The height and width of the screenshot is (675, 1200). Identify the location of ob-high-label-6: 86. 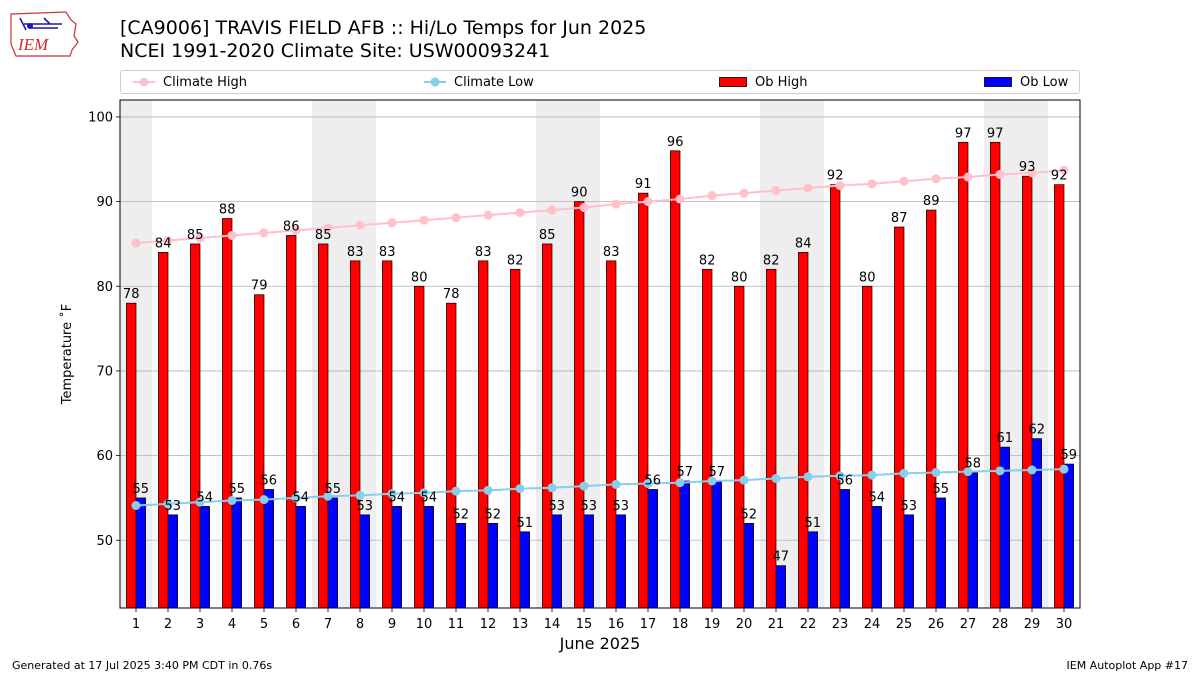
(291, 226).